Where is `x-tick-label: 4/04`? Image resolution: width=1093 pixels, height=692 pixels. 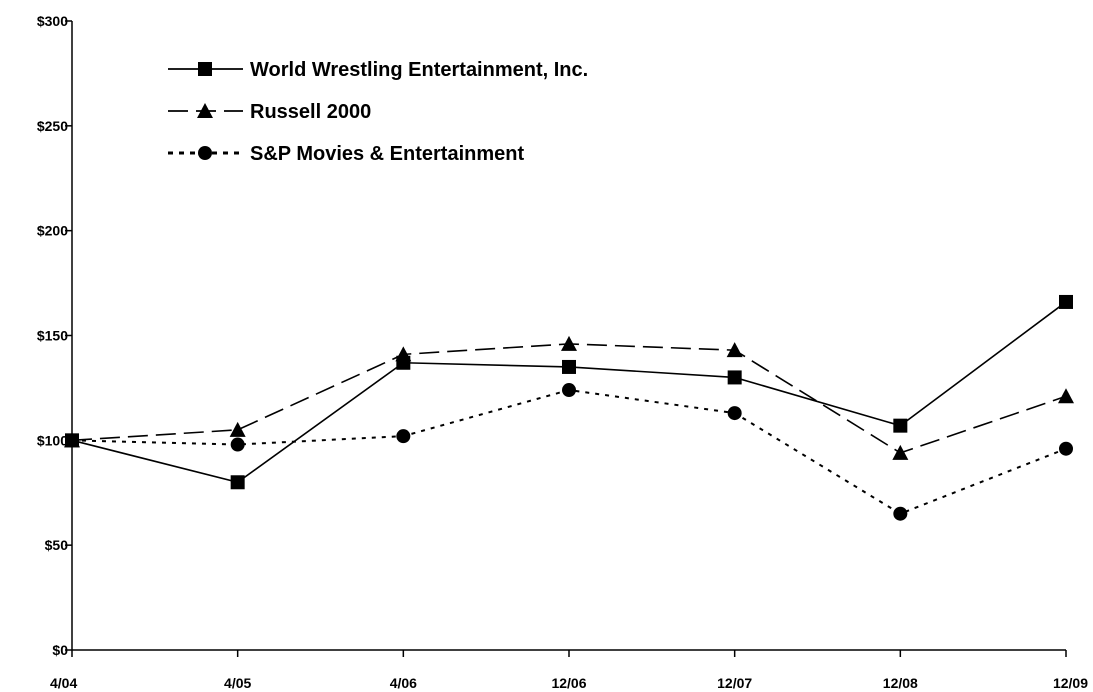 x-tick-label: 4/04 is located at coordinates (63, 683).